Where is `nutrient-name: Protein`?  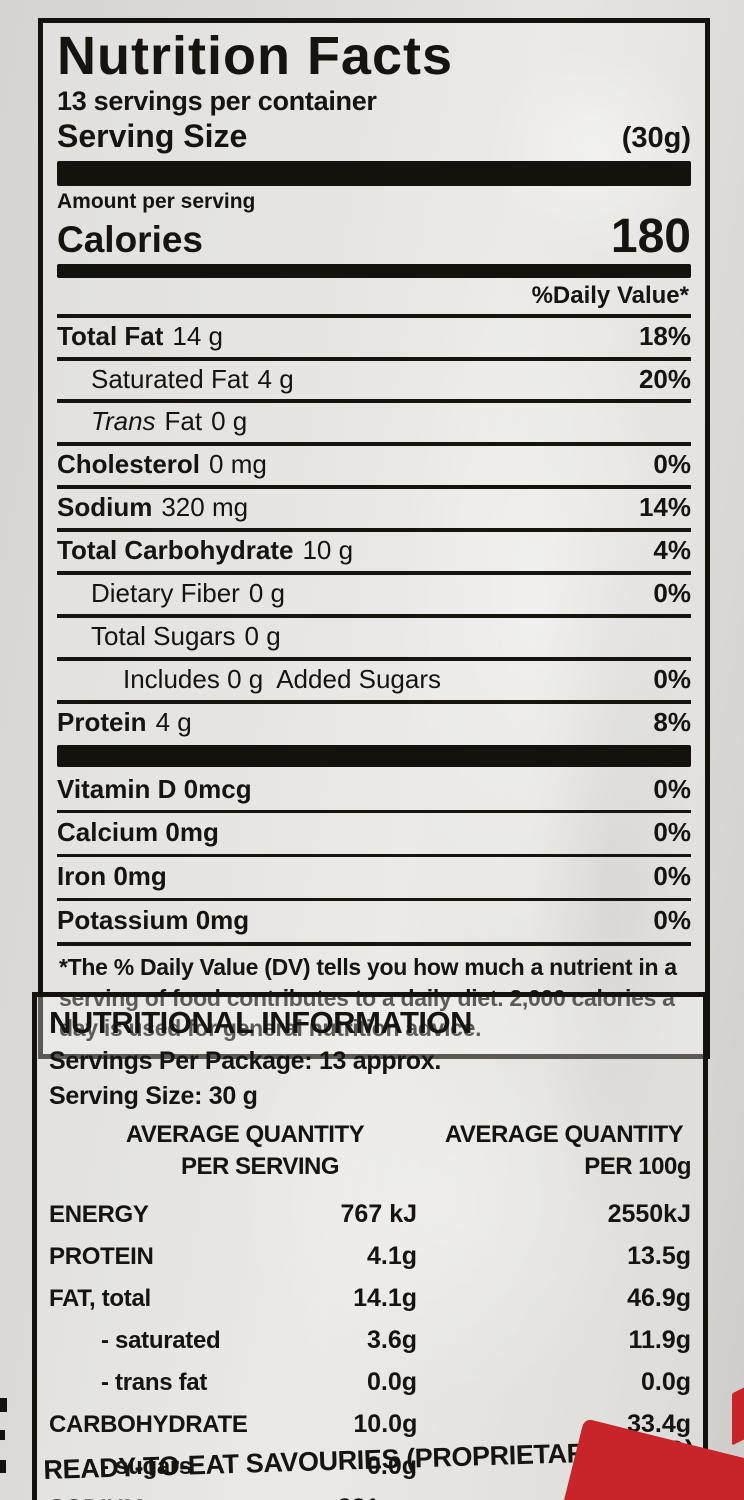 nutrient-name: Protein is located at coordinates (102, 721).